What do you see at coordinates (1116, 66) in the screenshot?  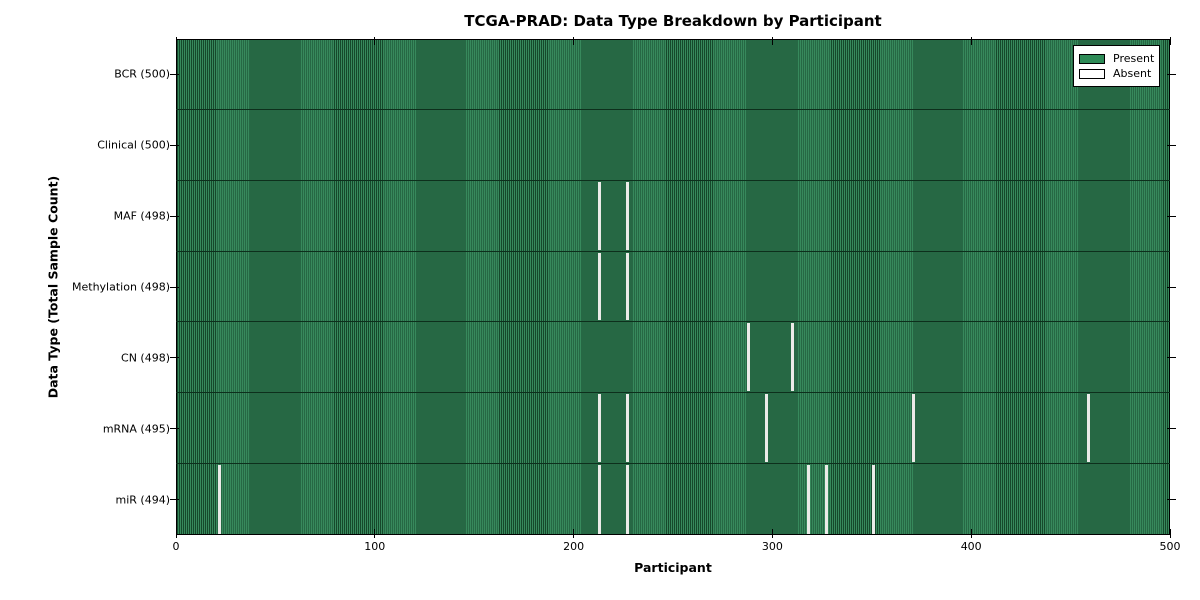 I see `legend: Present Absent` at bounding box center [1116, 66].